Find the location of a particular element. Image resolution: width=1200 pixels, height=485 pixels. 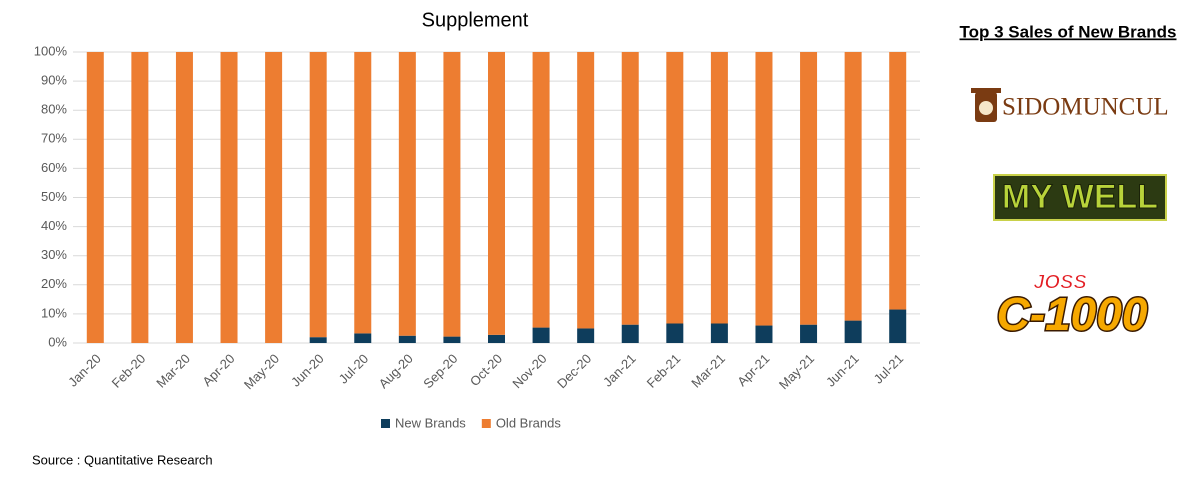

x-tick-label: Nov-20 is located at coordinates (529, 371).